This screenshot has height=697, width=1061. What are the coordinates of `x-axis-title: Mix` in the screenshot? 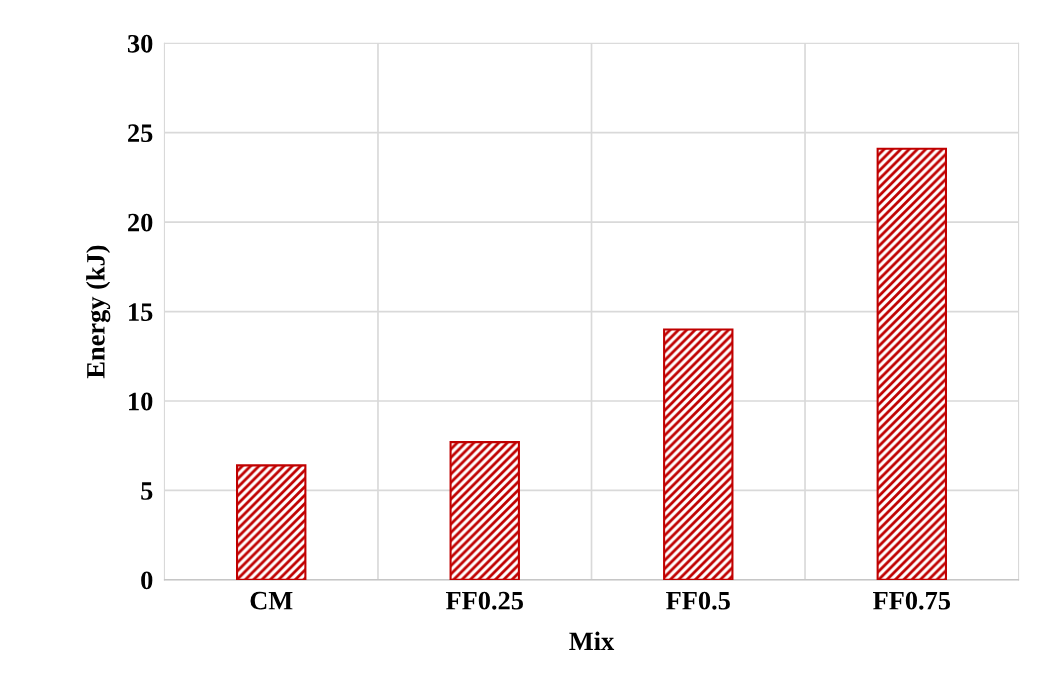 It's located at (592, 640).